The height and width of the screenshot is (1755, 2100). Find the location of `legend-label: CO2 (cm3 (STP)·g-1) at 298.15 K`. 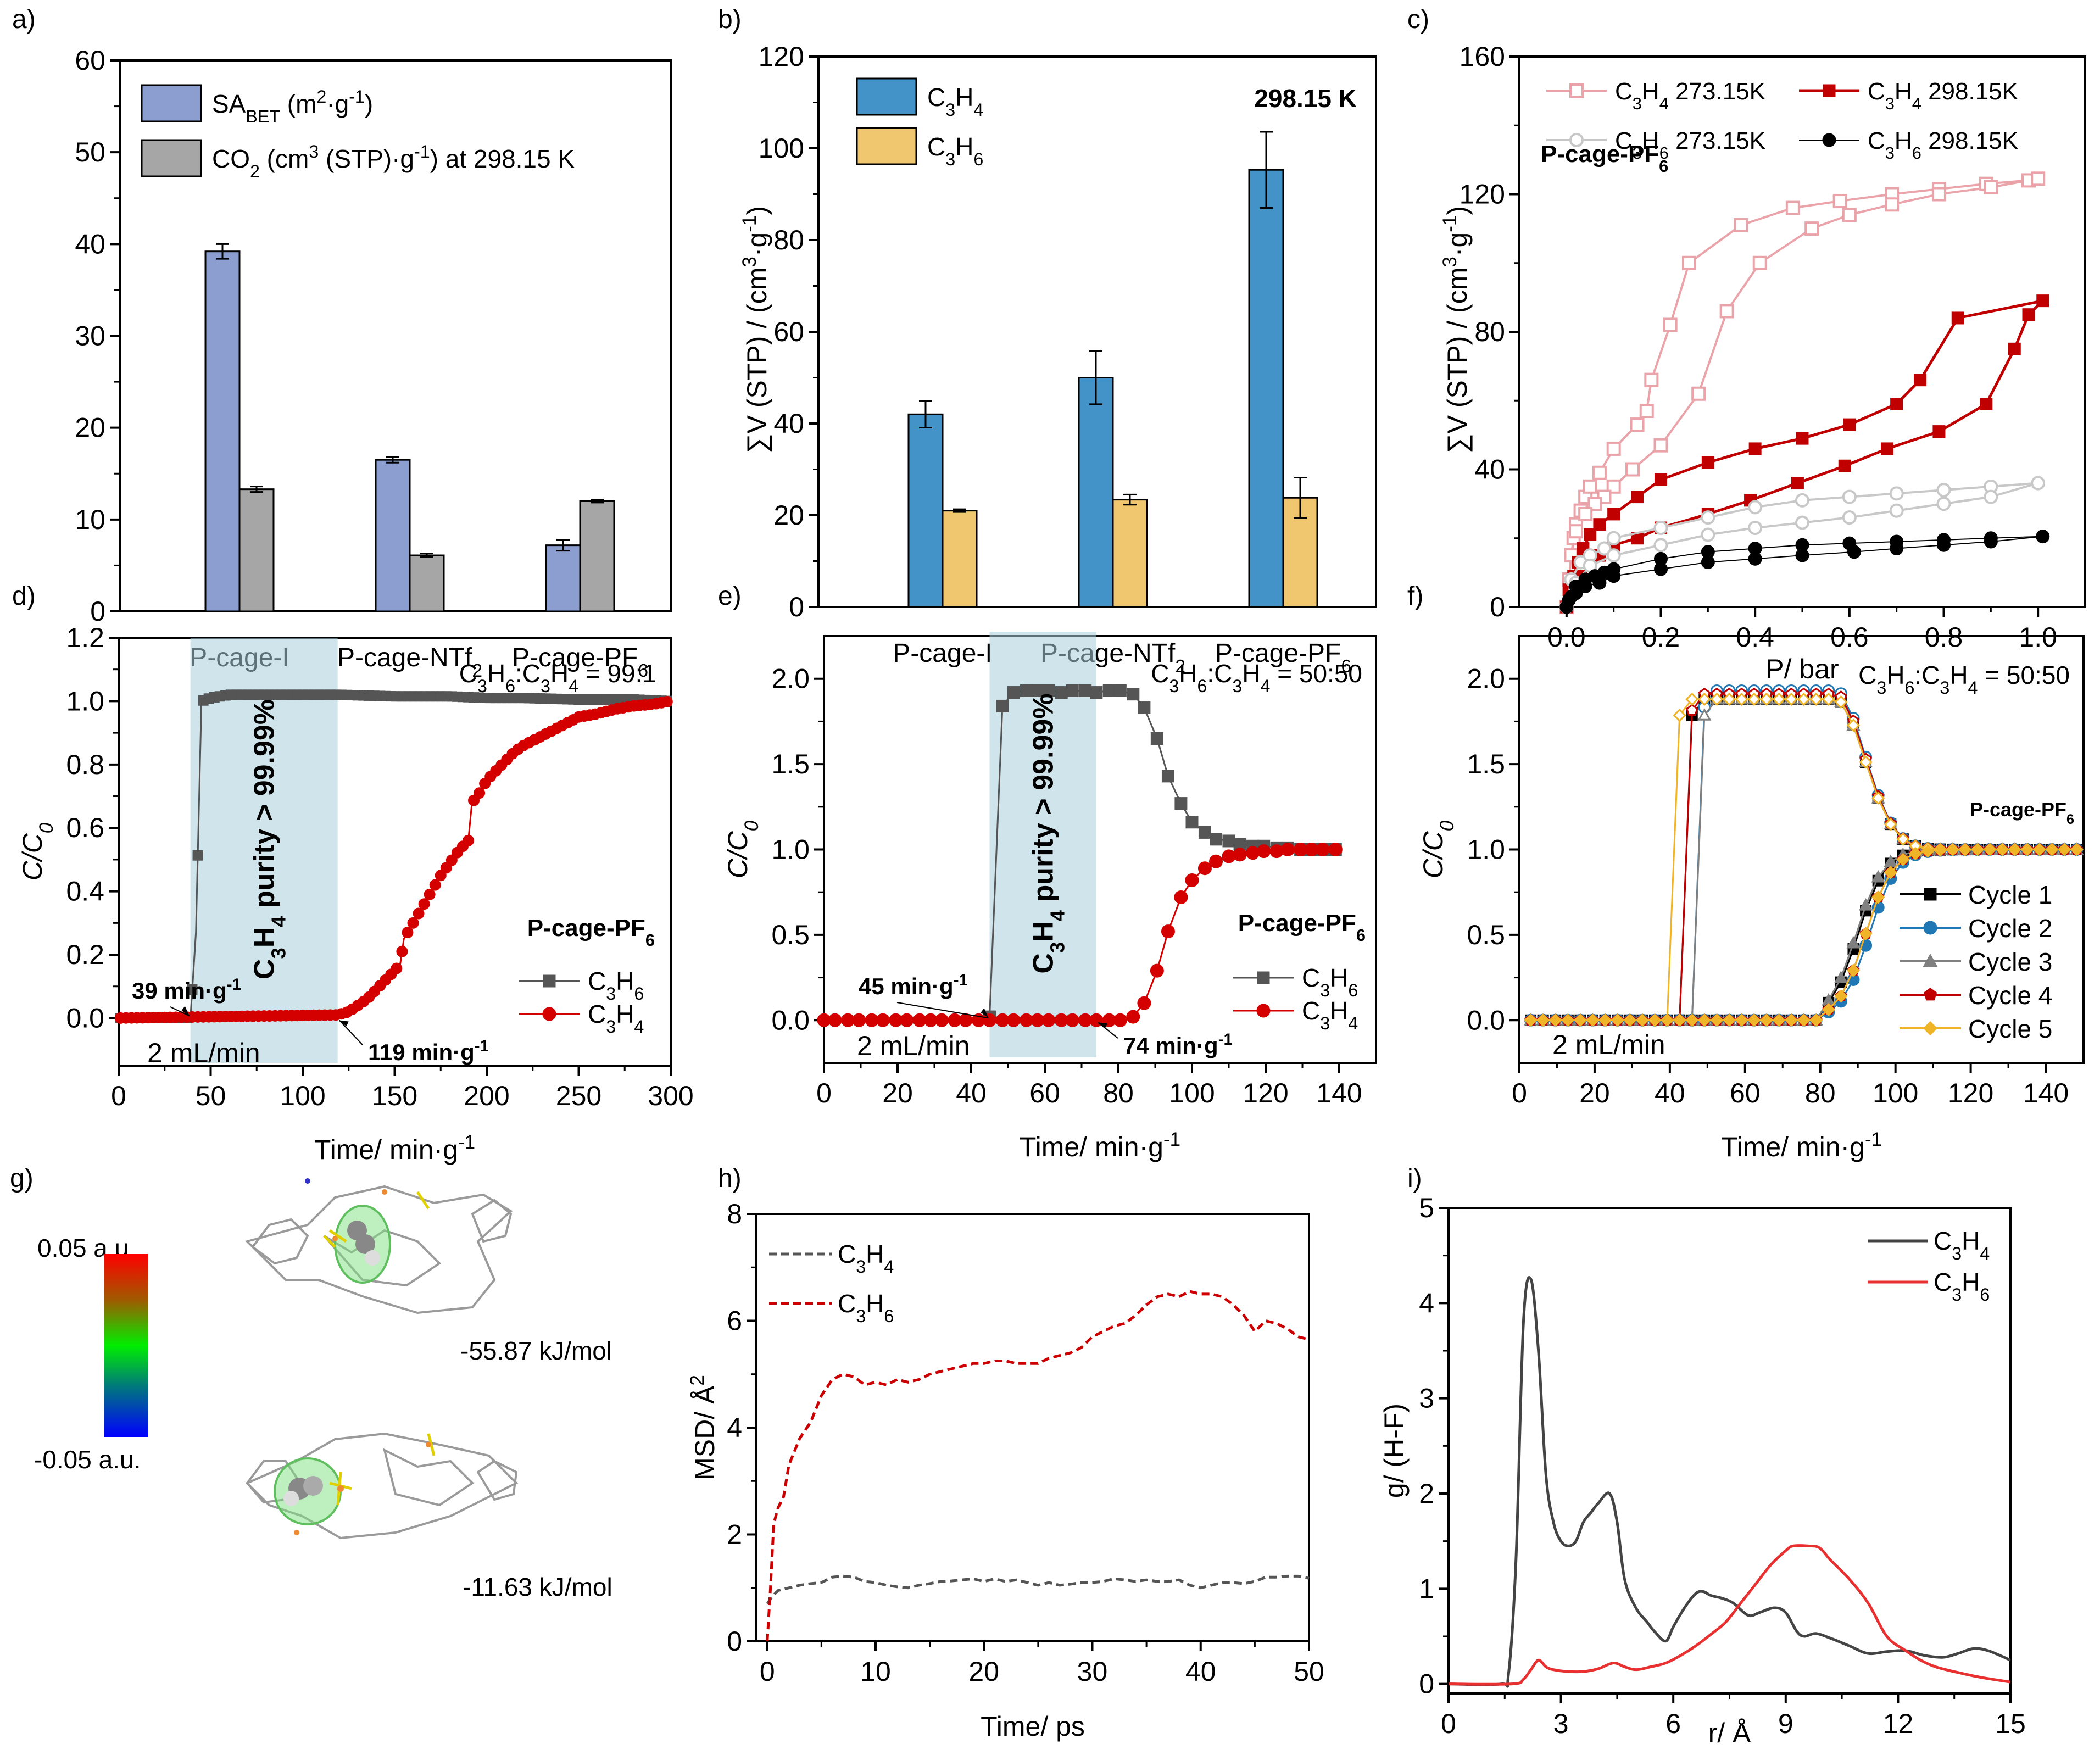

legend-label: CO2 (cm3 (STP)·g-1) at 298.15 K is located at coordinates (394, 161).